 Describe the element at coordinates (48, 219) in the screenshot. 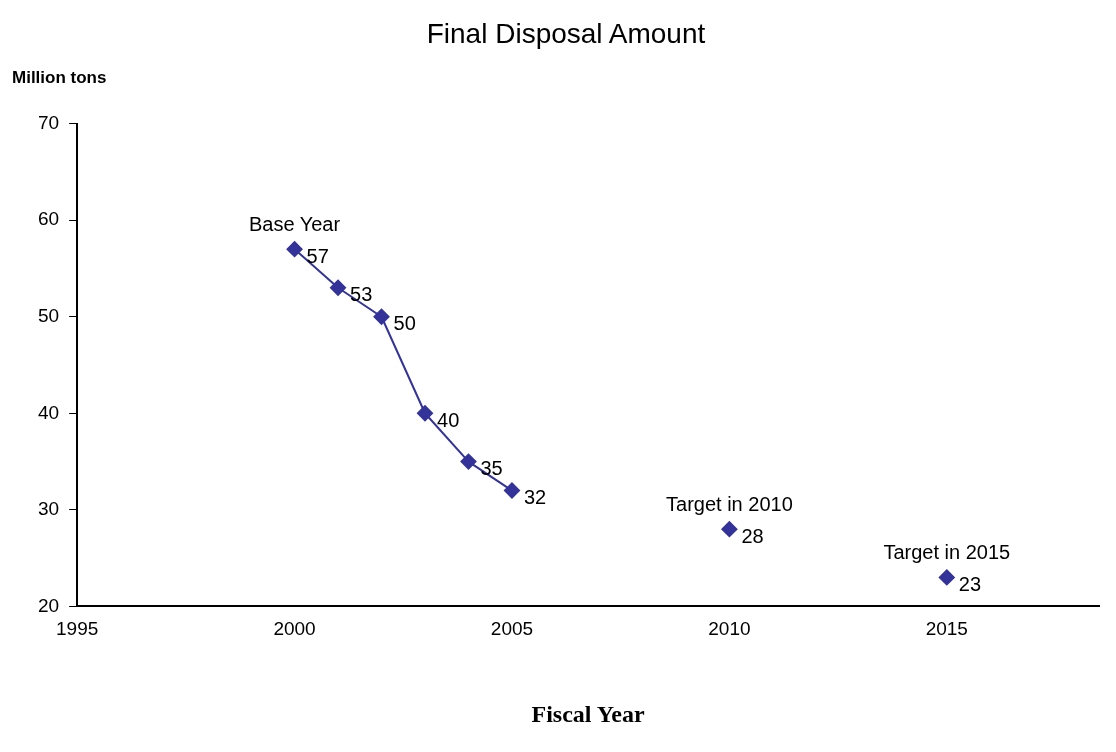

I see `y-tick-label: 60` at that location.